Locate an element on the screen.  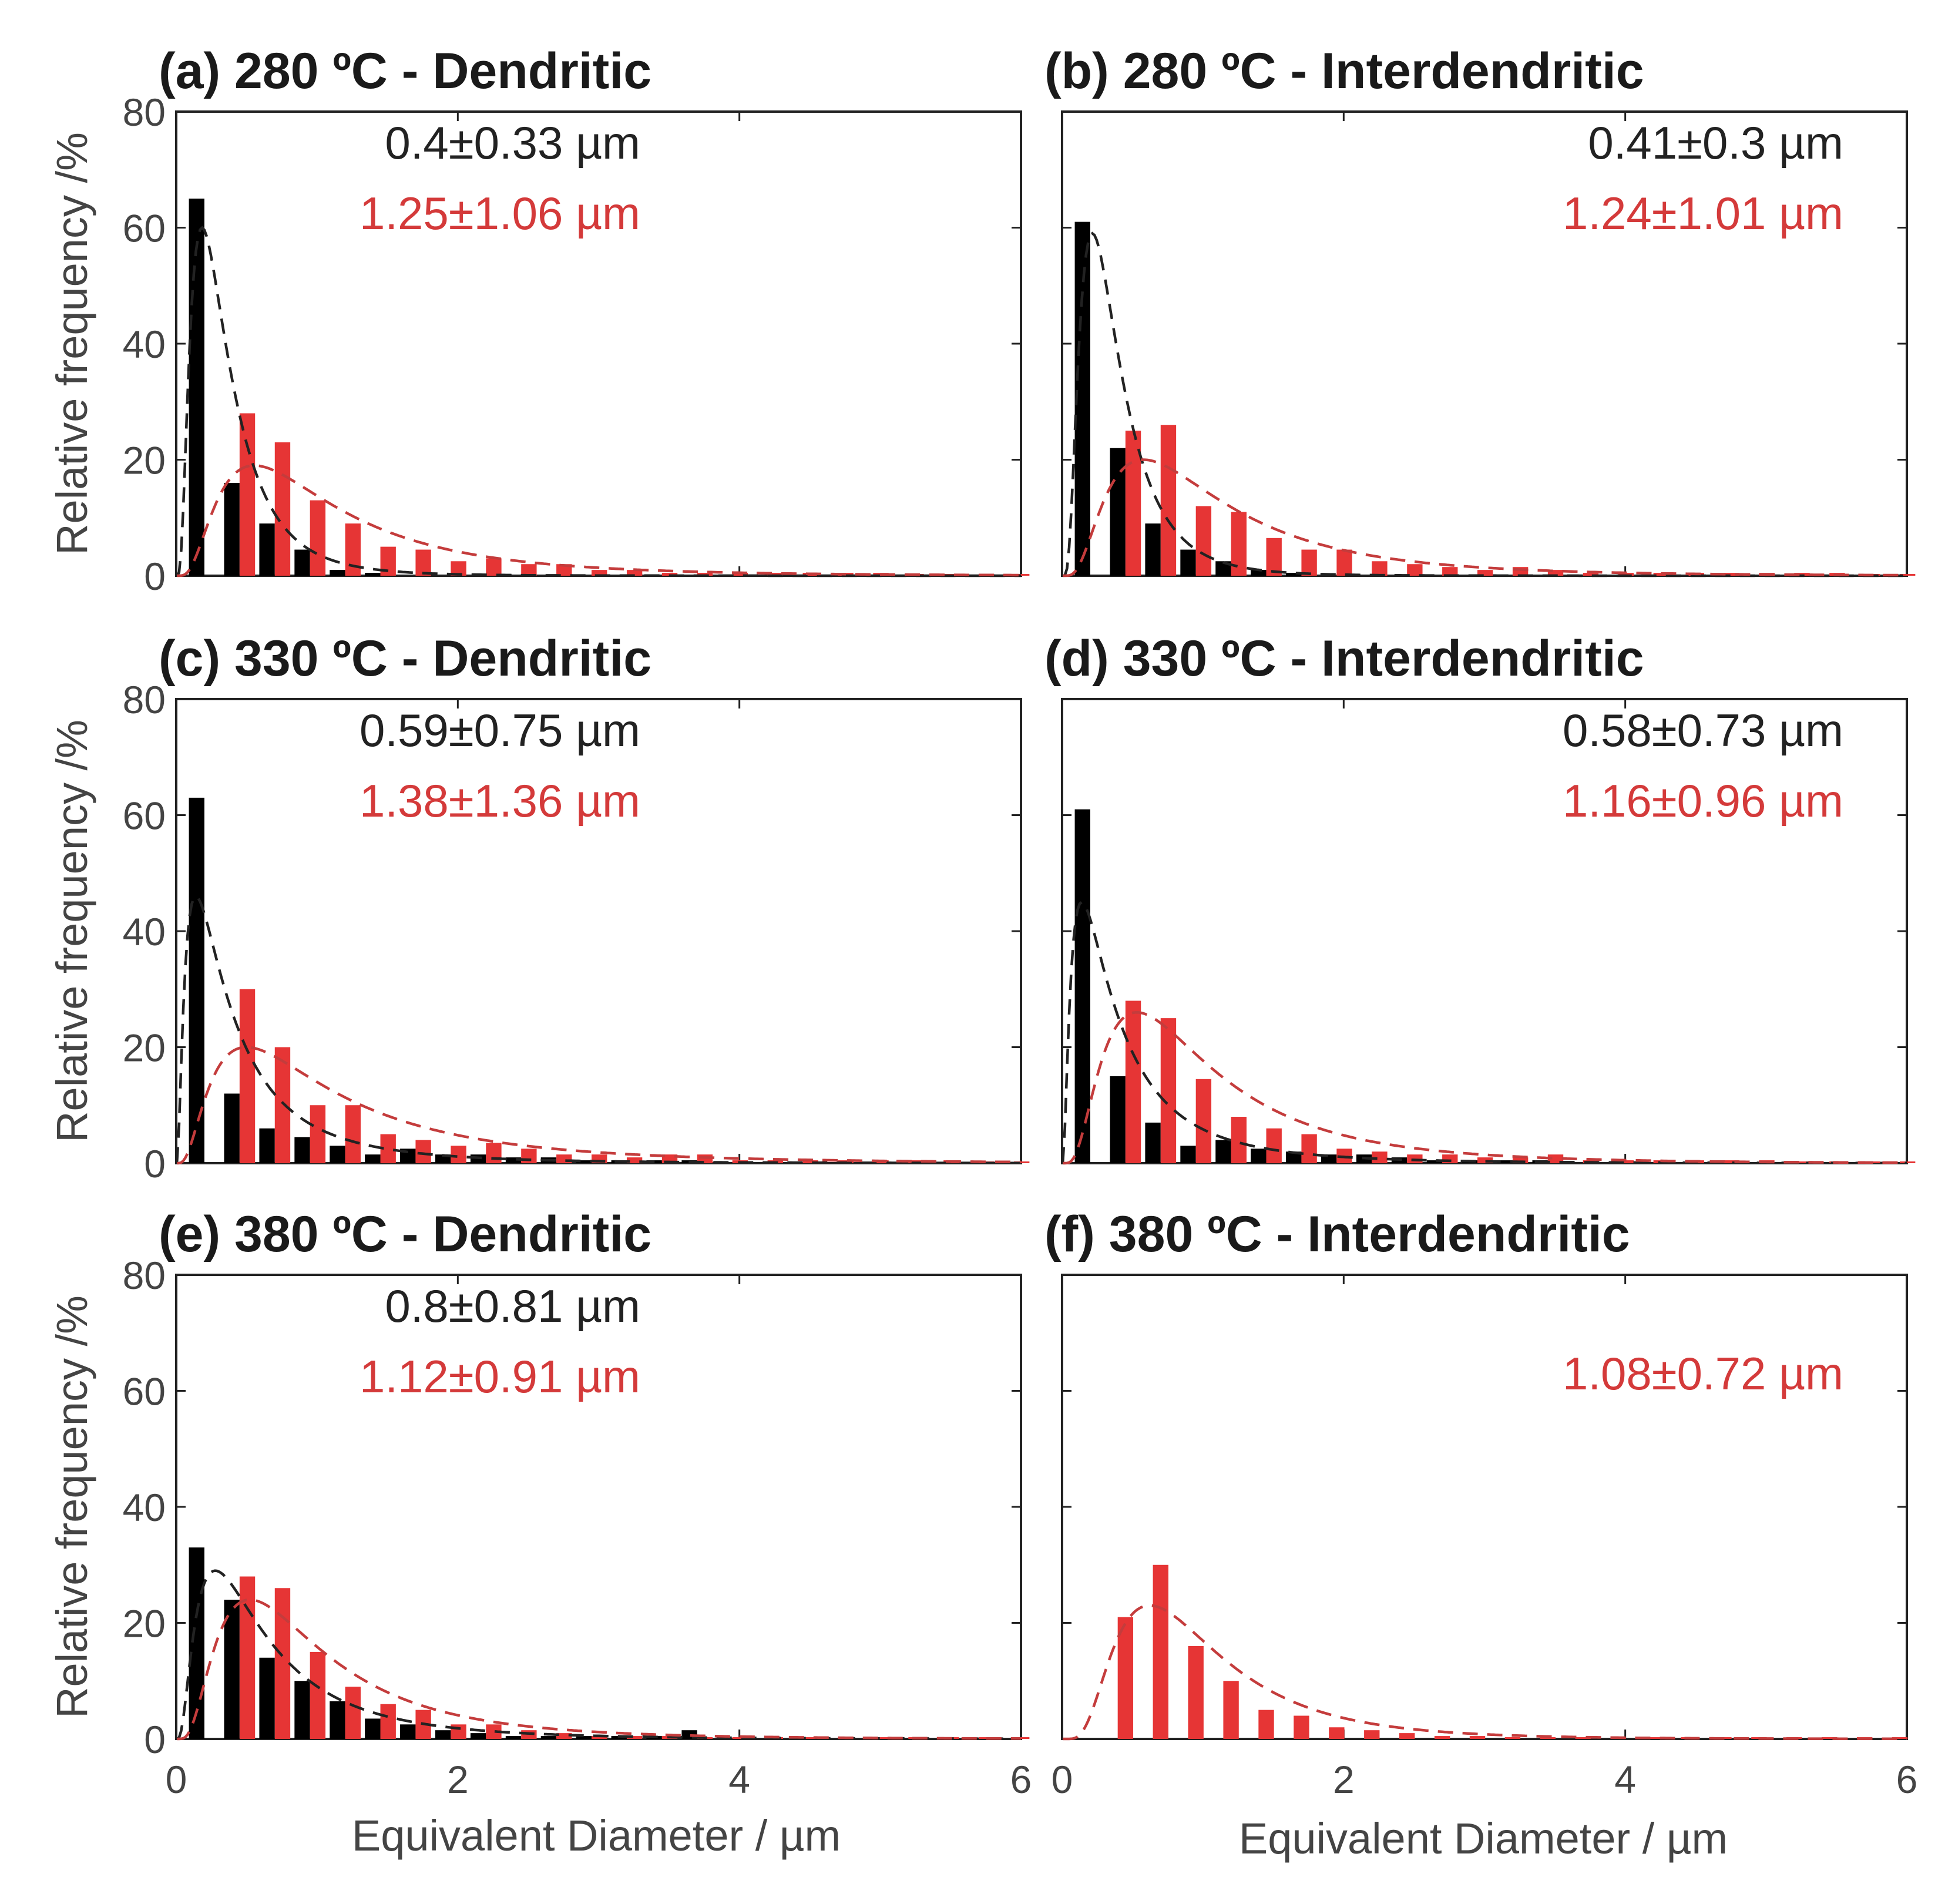
panel-title: (a) 280 ºC - Dendritic is located at coordinates (405, 71).